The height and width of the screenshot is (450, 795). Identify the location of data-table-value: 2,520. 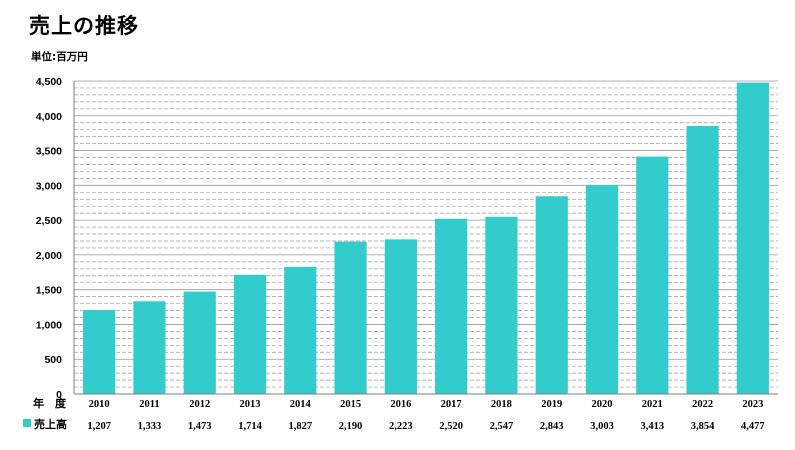
(451, 426).